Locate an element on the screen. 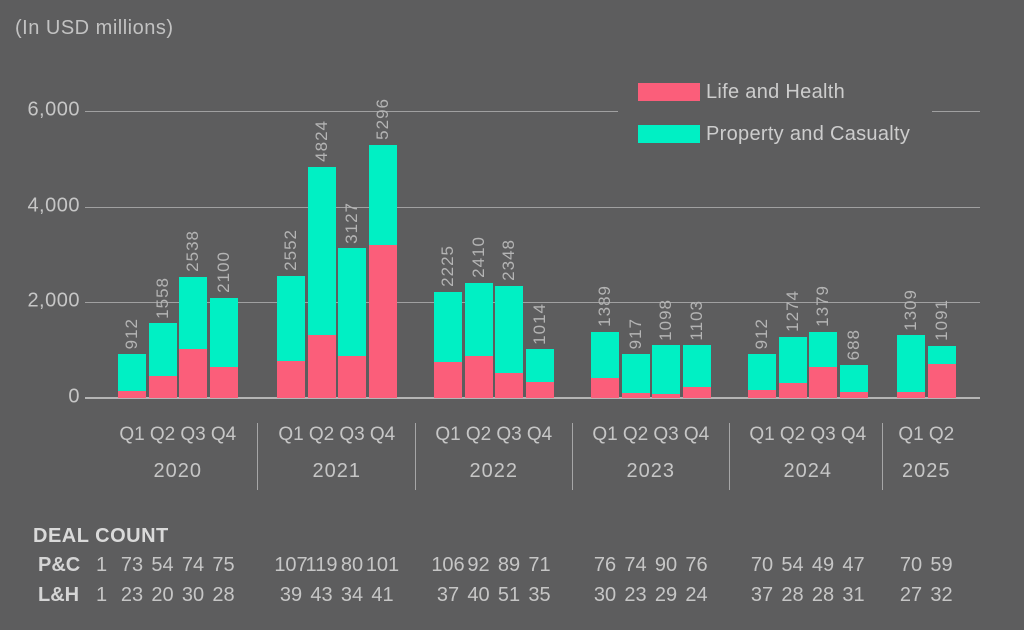 This screenshot has width=1024, height=630. gridline-2000 is located at coordinates (532, 303).